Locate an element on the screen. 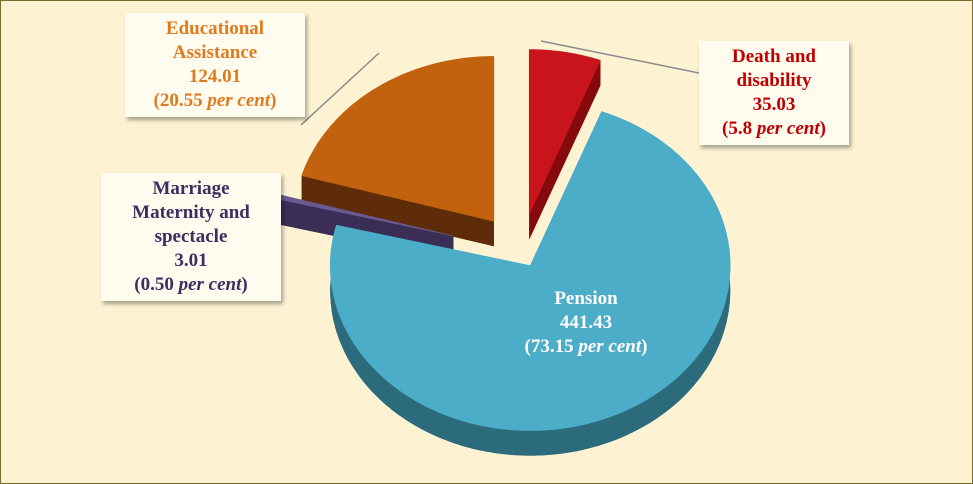  category-label: Educational Assistance is located at coordinates (215, 40).